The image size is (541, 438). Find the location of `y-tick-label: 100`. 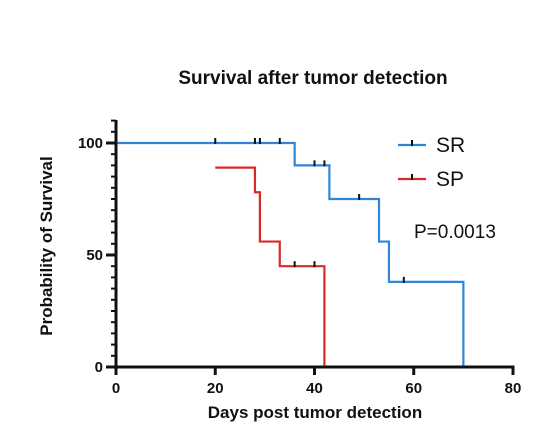

y-tick-label: 100 is located at coordinates (90, 143).